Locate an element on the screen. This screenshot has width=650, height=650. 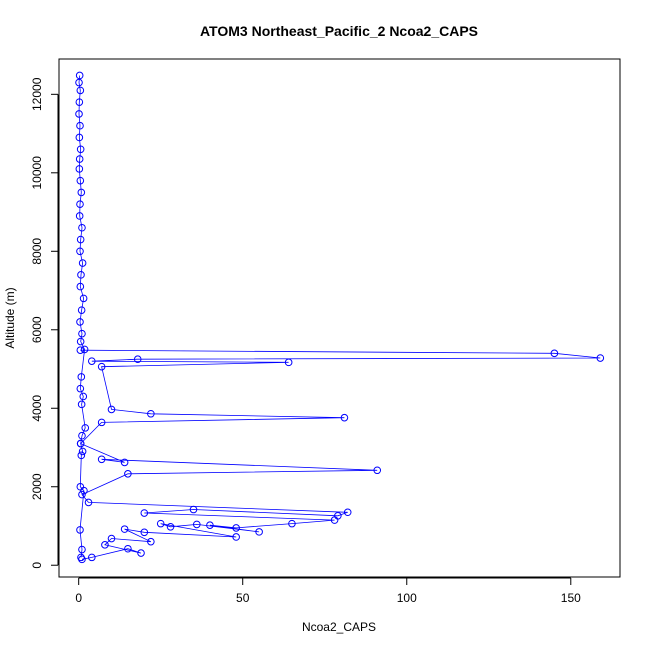
y-axis: 0 2000 4000 6000 8000 10000 12000 is located at coordinates (44, 323).